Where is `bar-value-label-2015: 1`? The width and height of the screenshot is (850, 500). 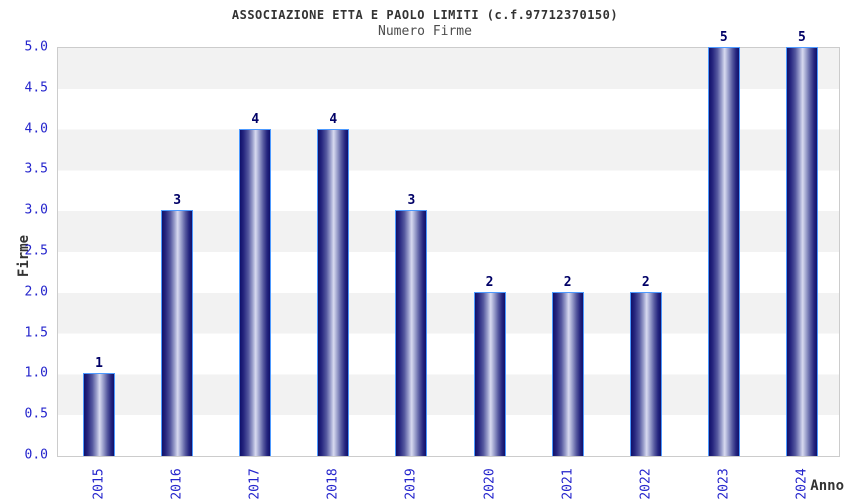
bar-value-label-2015: 1 is located at coordinates (99, 364).